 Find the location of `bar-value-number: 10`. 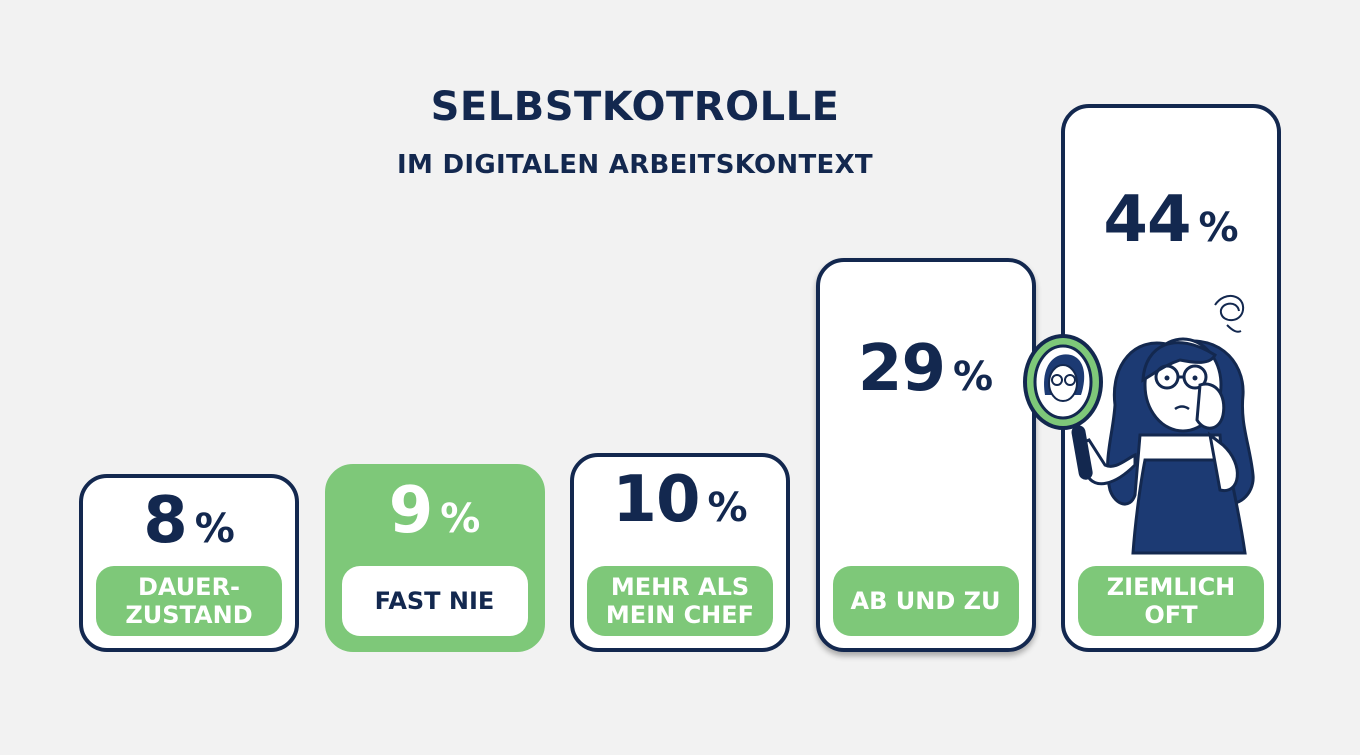

bar-value-number: 10 is located at coordinates (656, 500).